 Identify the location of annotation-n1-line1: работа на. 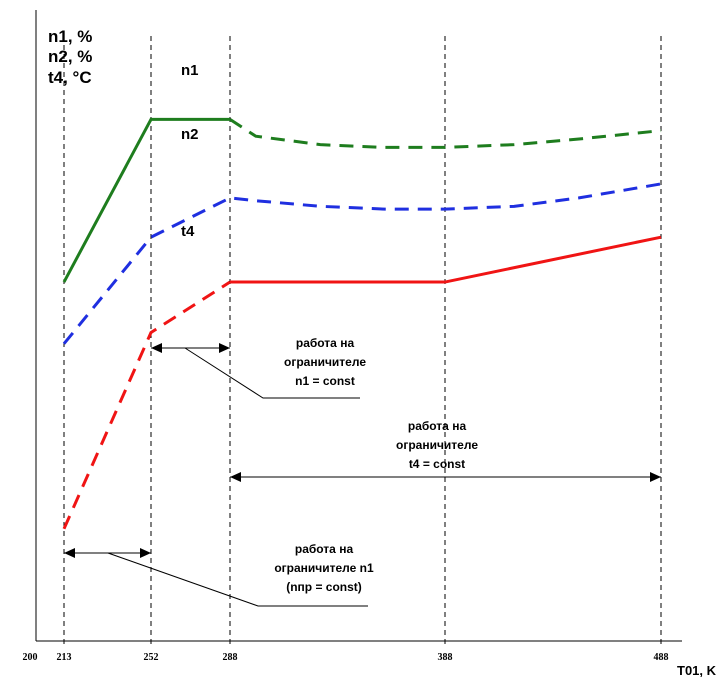
(325, 343).